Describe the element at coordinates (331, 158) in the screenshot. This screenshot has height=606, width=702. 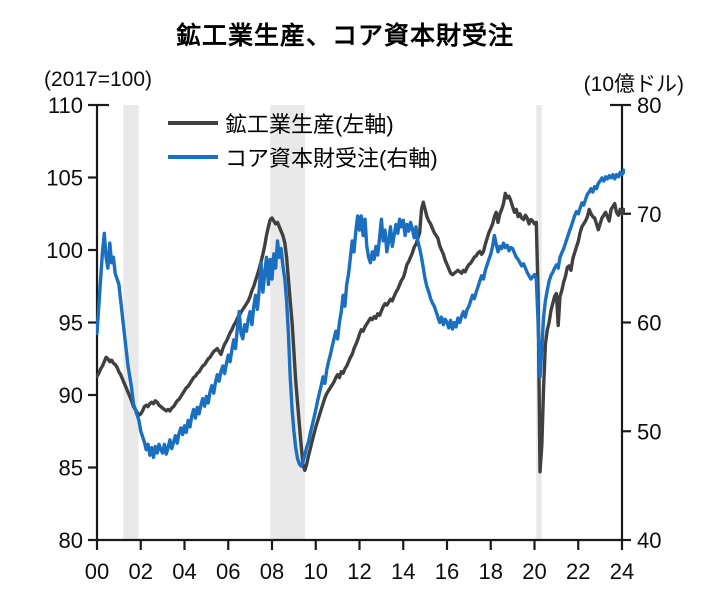
I see `legend-label-core-capital-goods: コア資本財受注(右軸)` at that location.